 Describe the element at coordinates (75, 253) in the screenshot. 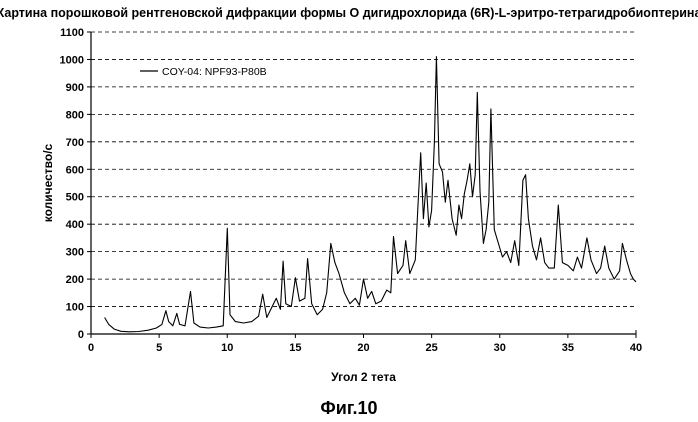

I see `y-tick-label-300: 300` at that location.